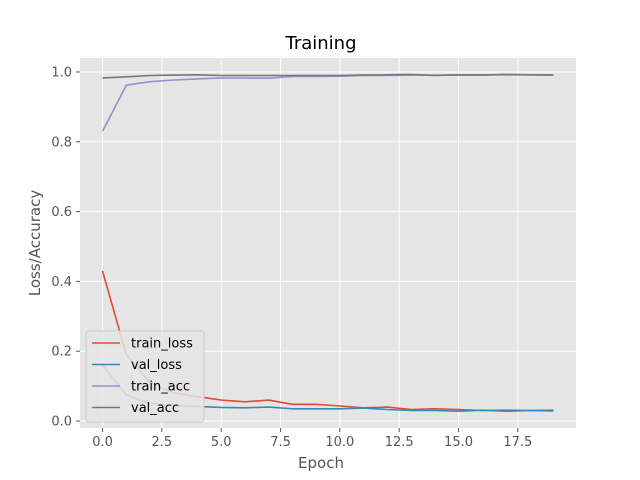 The width and height of the screenshot is (640, 480). Describe the element at coordinates (160, 387) in the screenshot. I see `legend-entry: train_acc` at that location.